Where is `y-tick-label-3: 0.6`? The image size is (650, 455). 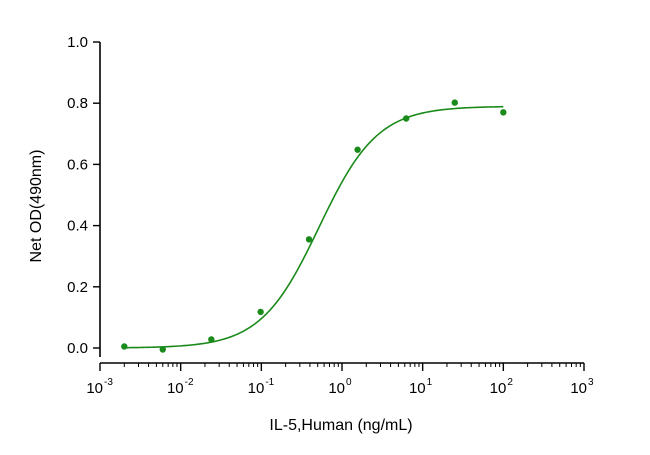
y-tick-label-3: 0.6 is located at coordinates (77, 164).